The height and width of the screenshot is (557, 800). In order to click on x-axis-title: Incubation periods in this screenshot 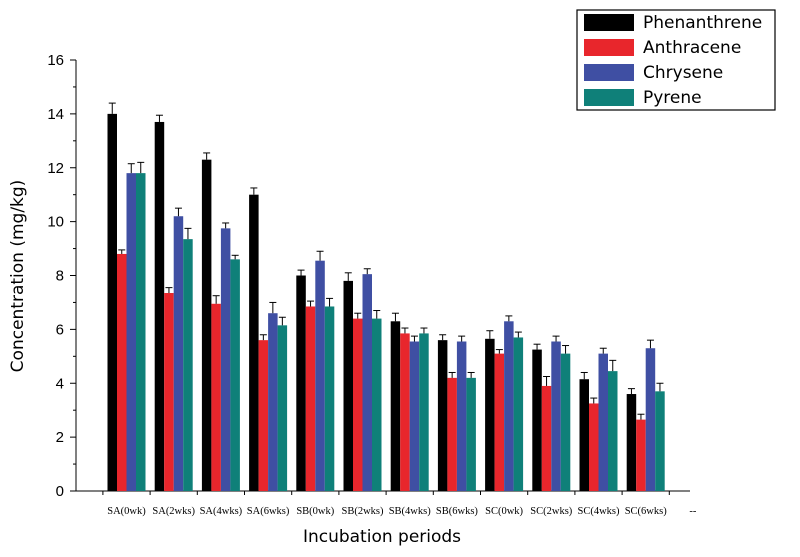, I will do `click(382, 537)`.